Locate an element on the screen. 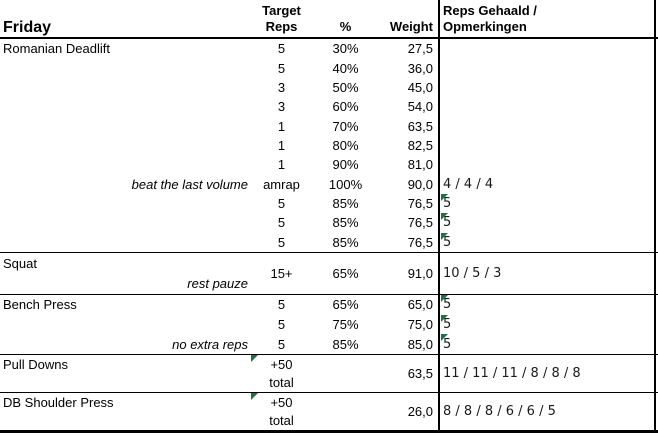 Image resolution: width=658 pixels, height=437 pixels. note-cell: beat the last volume is located at coordinates (125, 184).